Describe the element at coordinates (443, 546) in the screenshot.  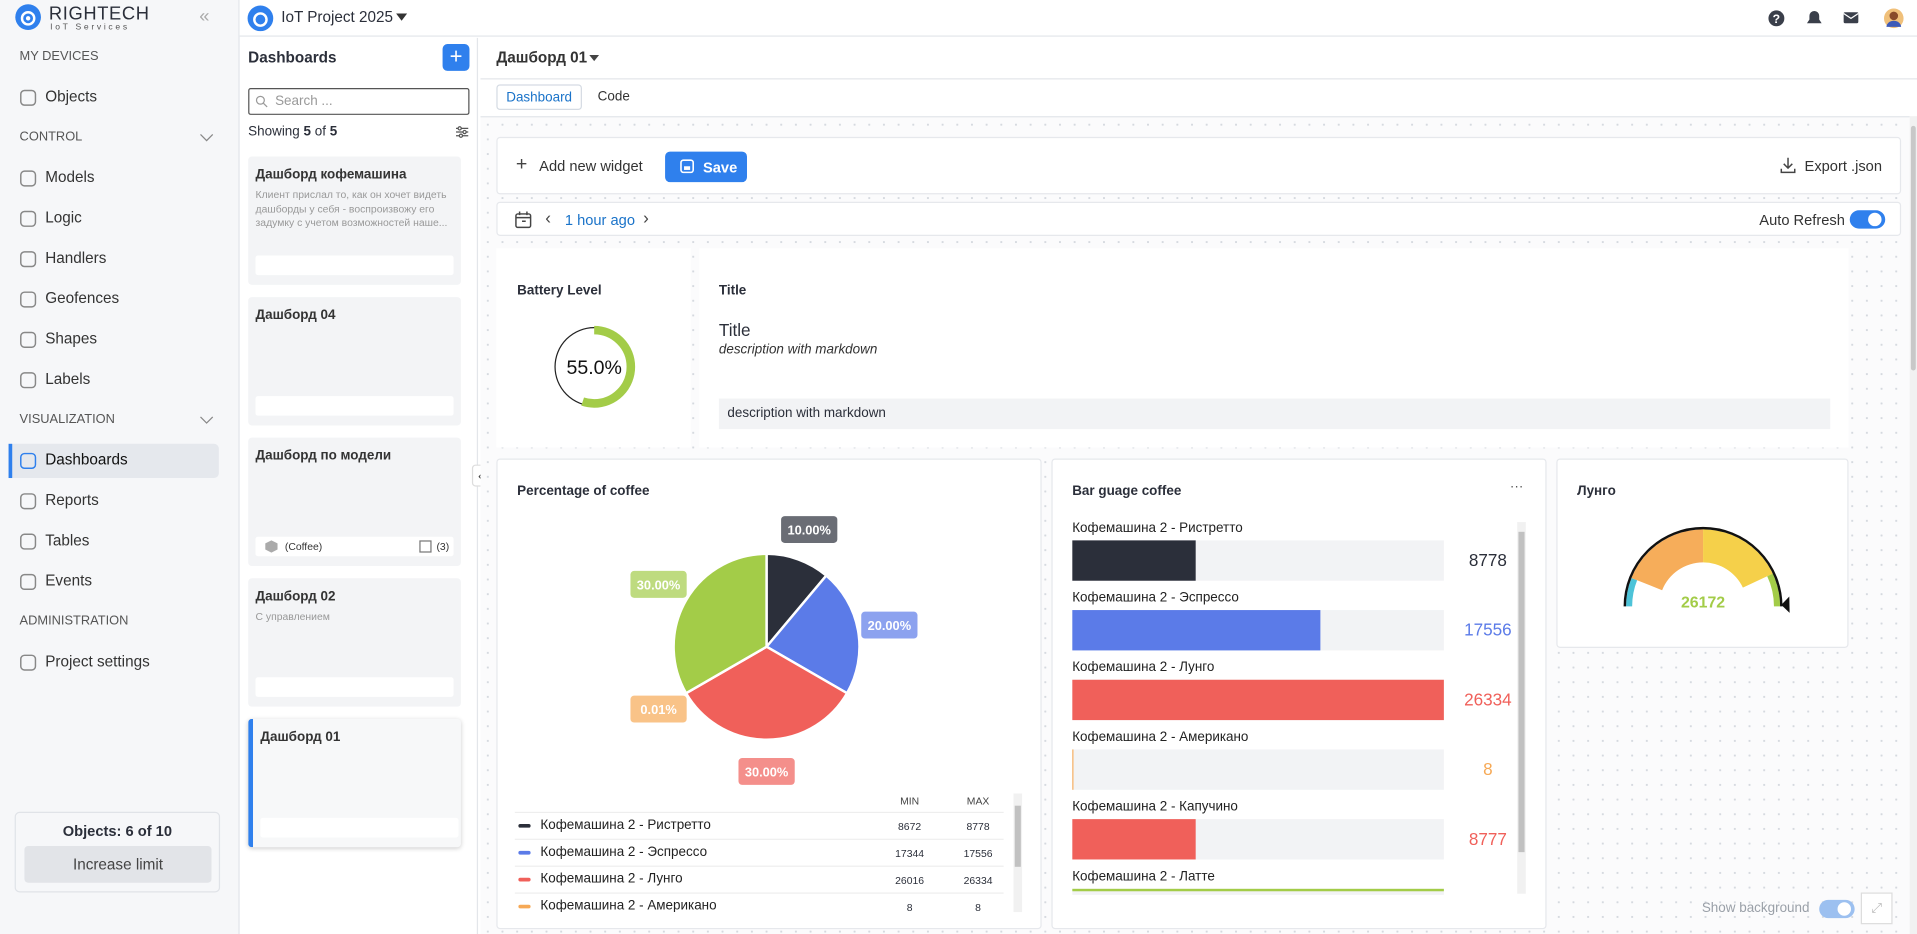
I see `card-objects: (3)` at that location.